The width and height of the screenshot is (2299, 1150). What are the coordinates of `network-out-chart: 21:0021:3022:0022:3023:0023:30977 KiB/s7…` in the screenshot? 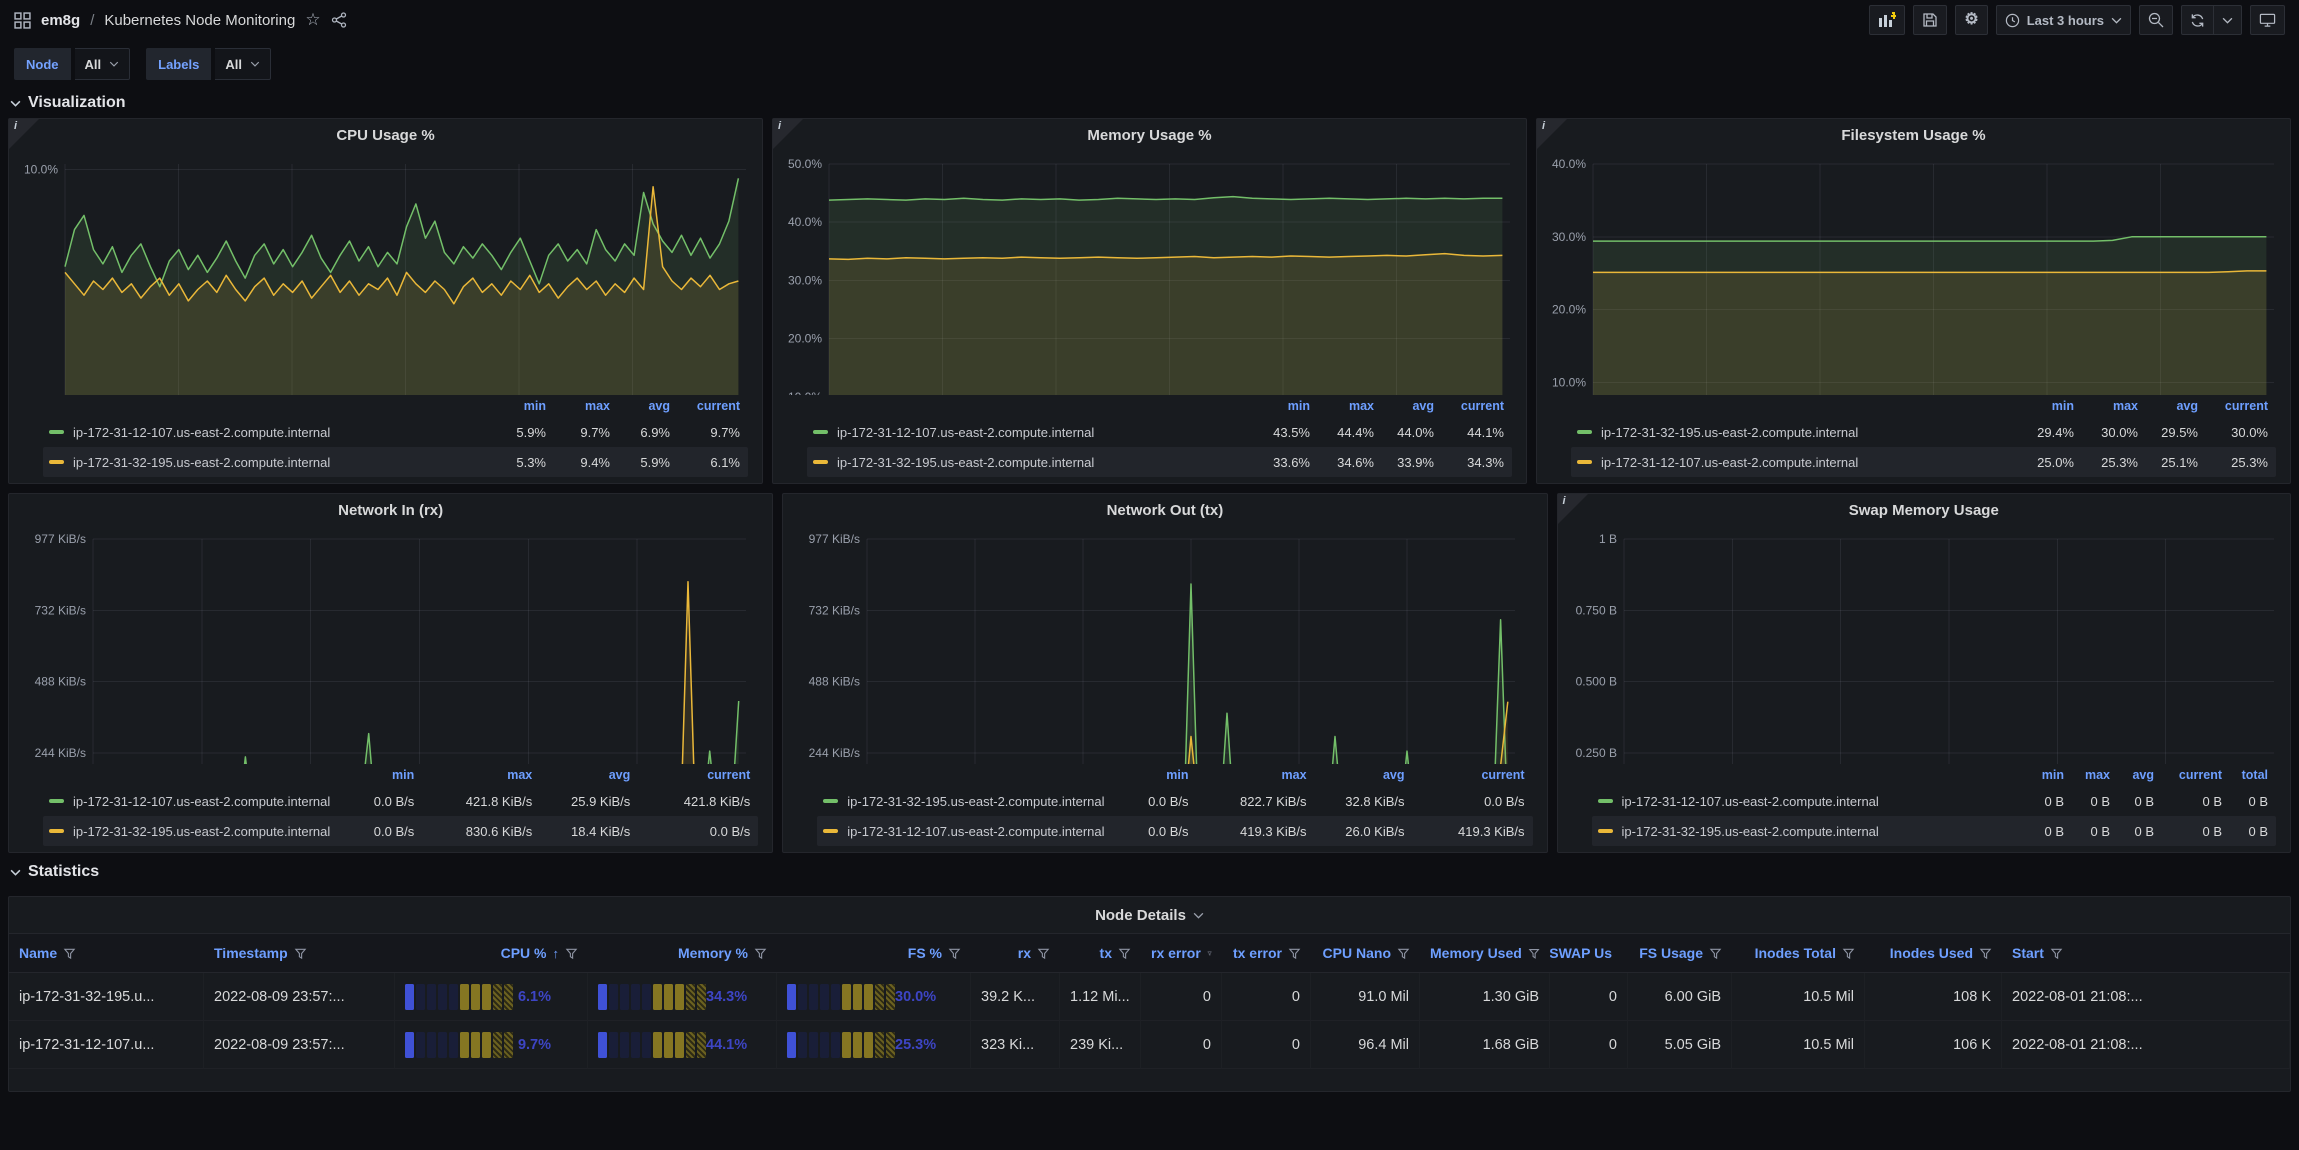 It's located at (1164, 643).